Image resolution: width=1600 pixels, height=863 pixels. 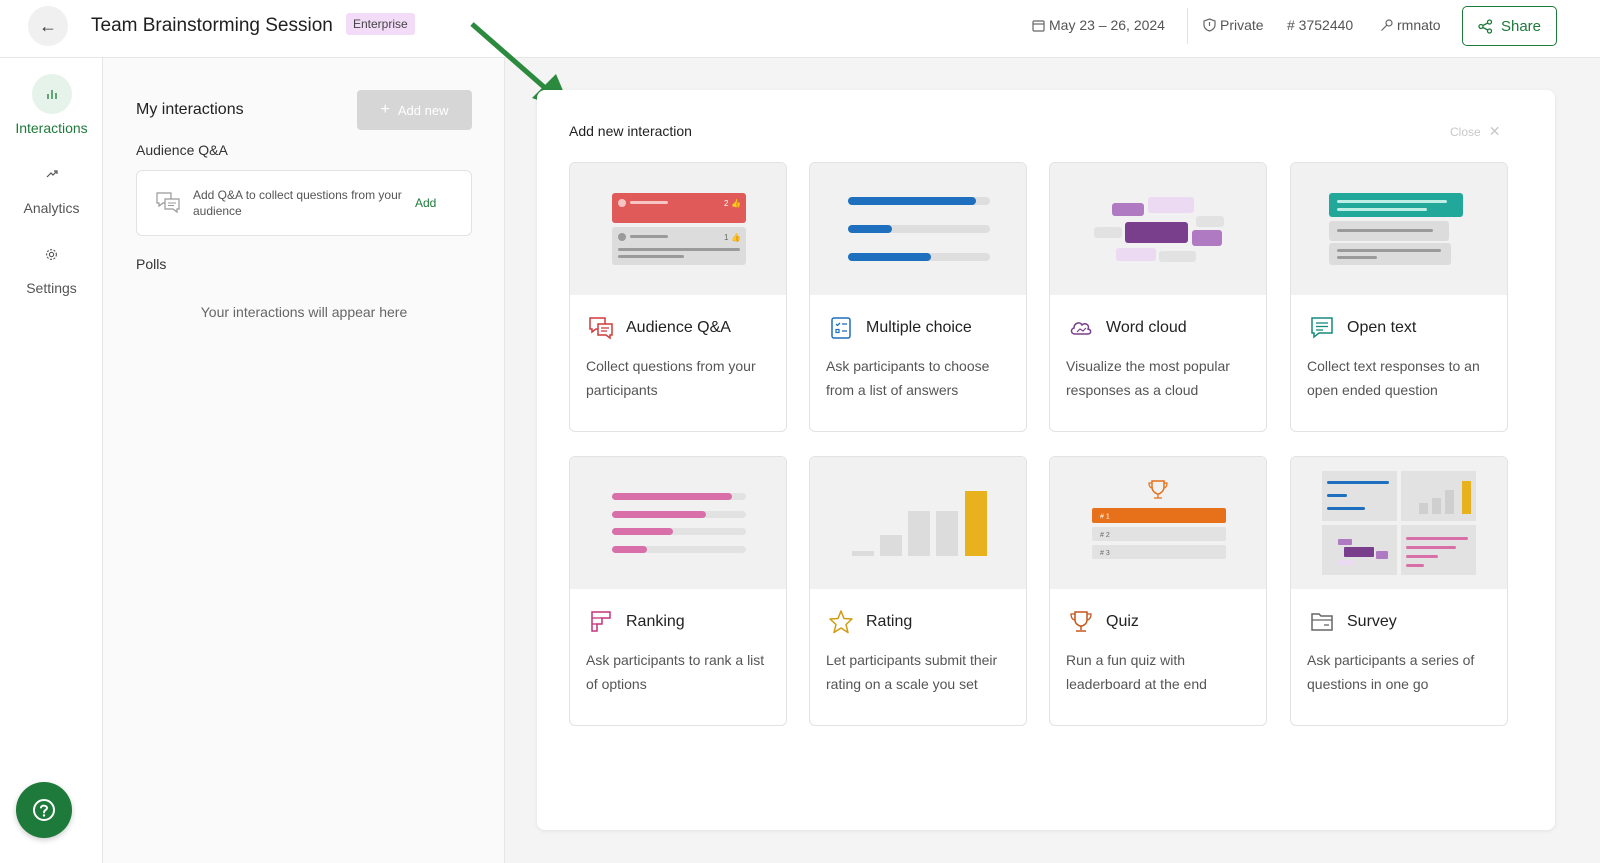 What do you see at coordinates (426, 203) in the screenshot?
I see `qa-add-link: Add` at bounding box center [426, 203].